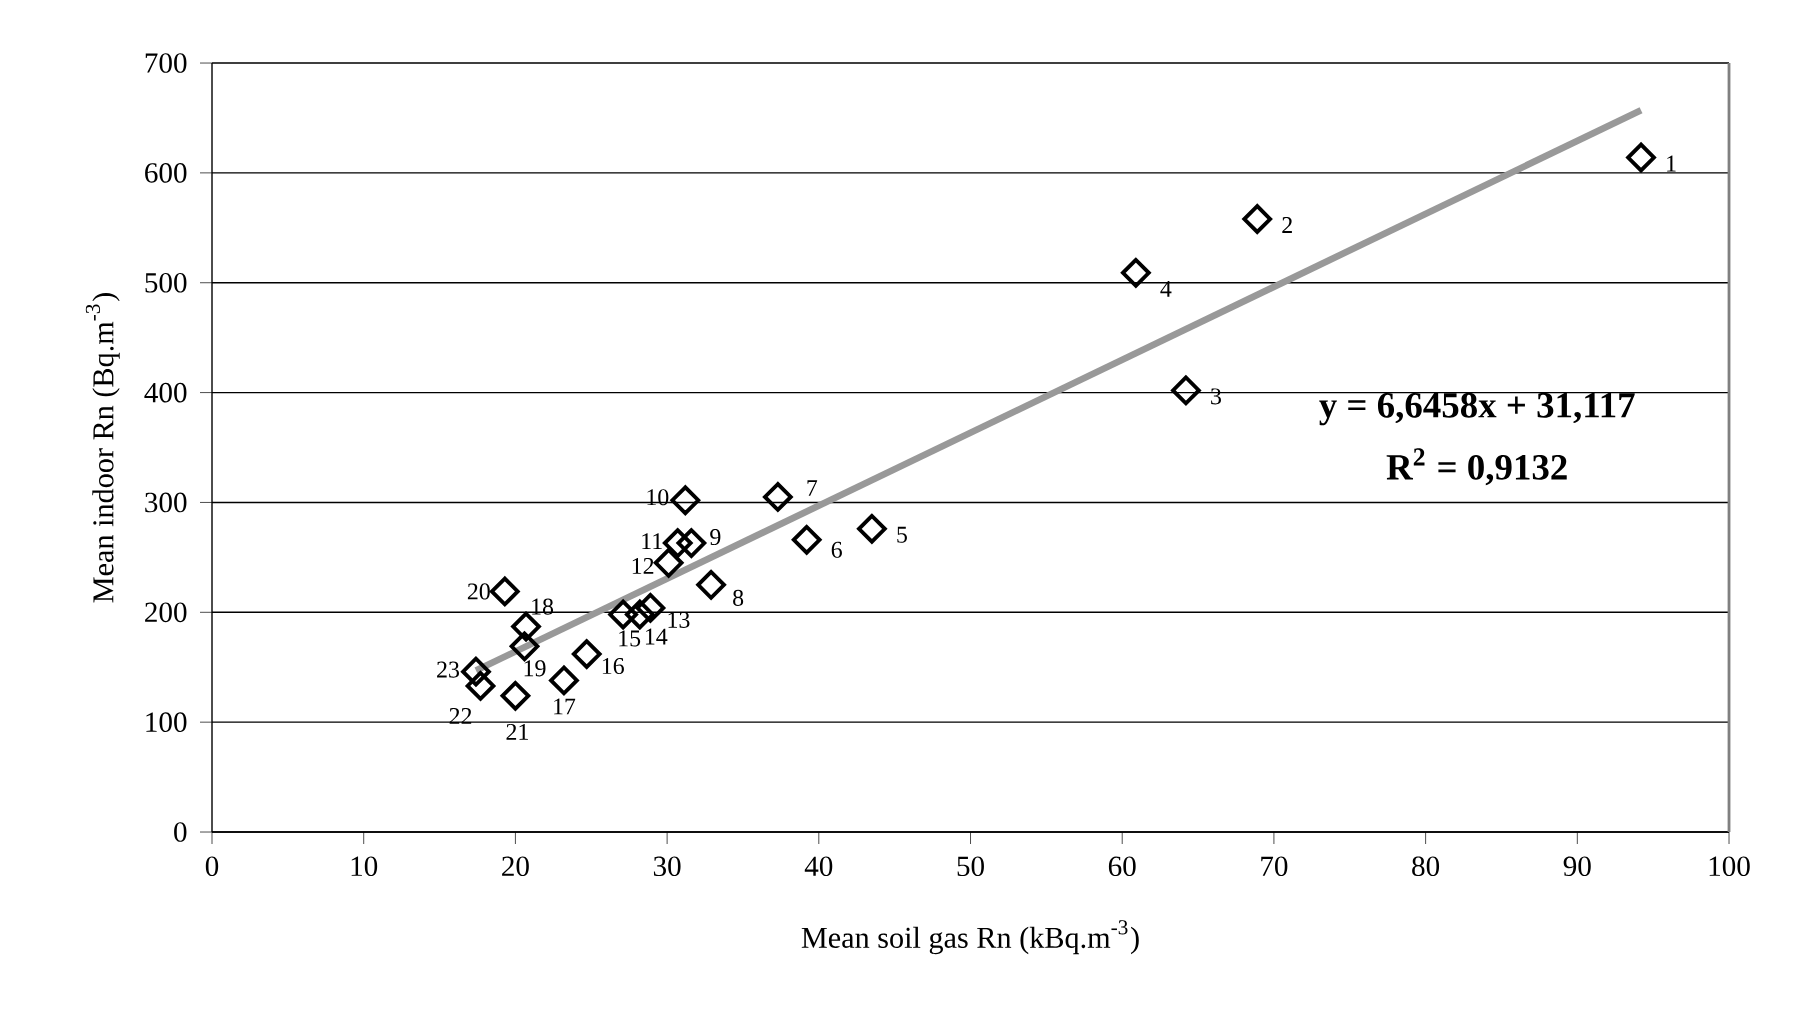 The image size is (1805, 1032). Describe the element at coordinates (1122, 866) in the screenshot. I see `x-tick-label: 60` at that location.